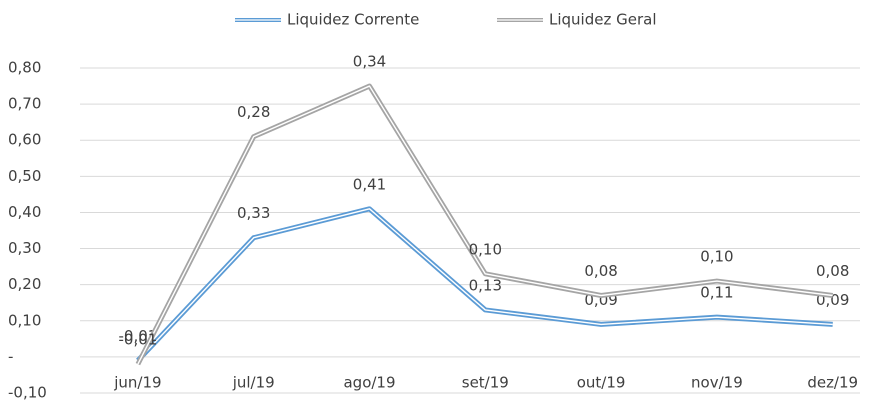  What do you see at coordinates (353, 20) in the screenshot?
I see `legend-label: Liquidez Corrente` at bounding box center [353, 20].